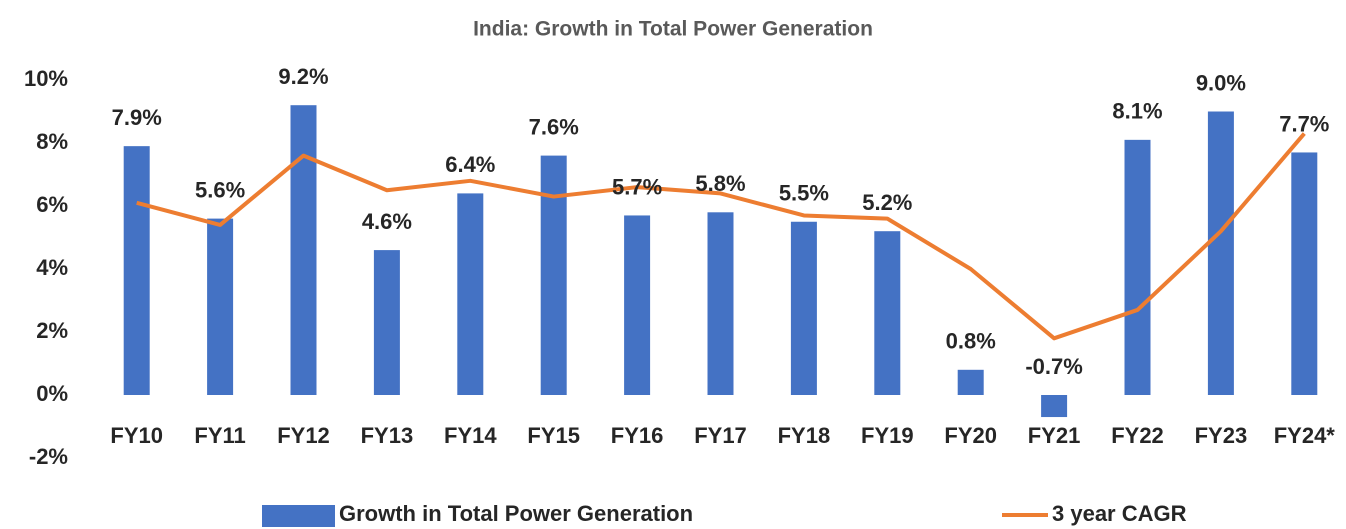 The width and height of the screenshot is (1346, 529). What do you see at coordinates (46, 78) in the screenshot?
I see `y-tick-label: 10%` at bounding box center [46, 78].